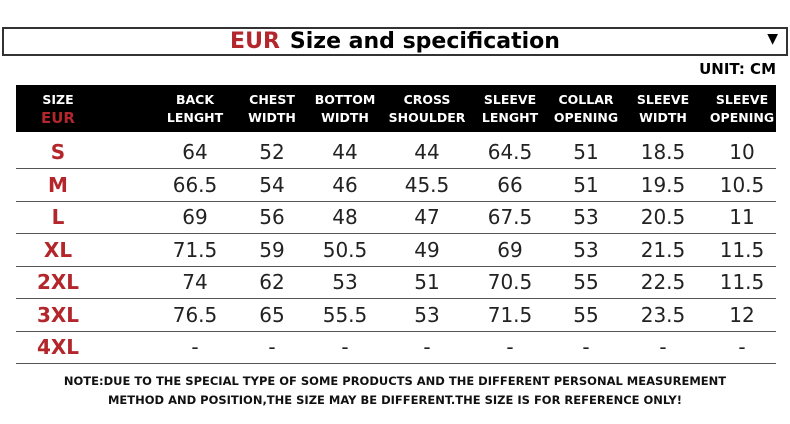 This screenshot has height=424, width=790. Describe the element at coordinates (272, 217) in the screenshot. I see `value-cell: 56` at that location.